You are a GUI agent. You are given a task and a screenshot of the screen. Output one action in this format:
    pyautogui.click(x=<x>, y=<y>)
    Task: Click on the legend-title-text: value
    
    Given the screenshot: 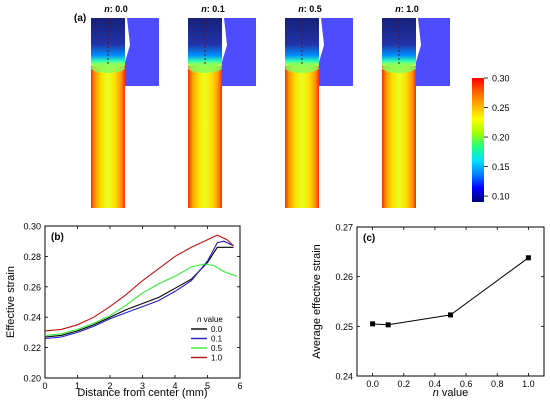 What is the action you would take?
    pyautogui.click(x=212, y=319)
    